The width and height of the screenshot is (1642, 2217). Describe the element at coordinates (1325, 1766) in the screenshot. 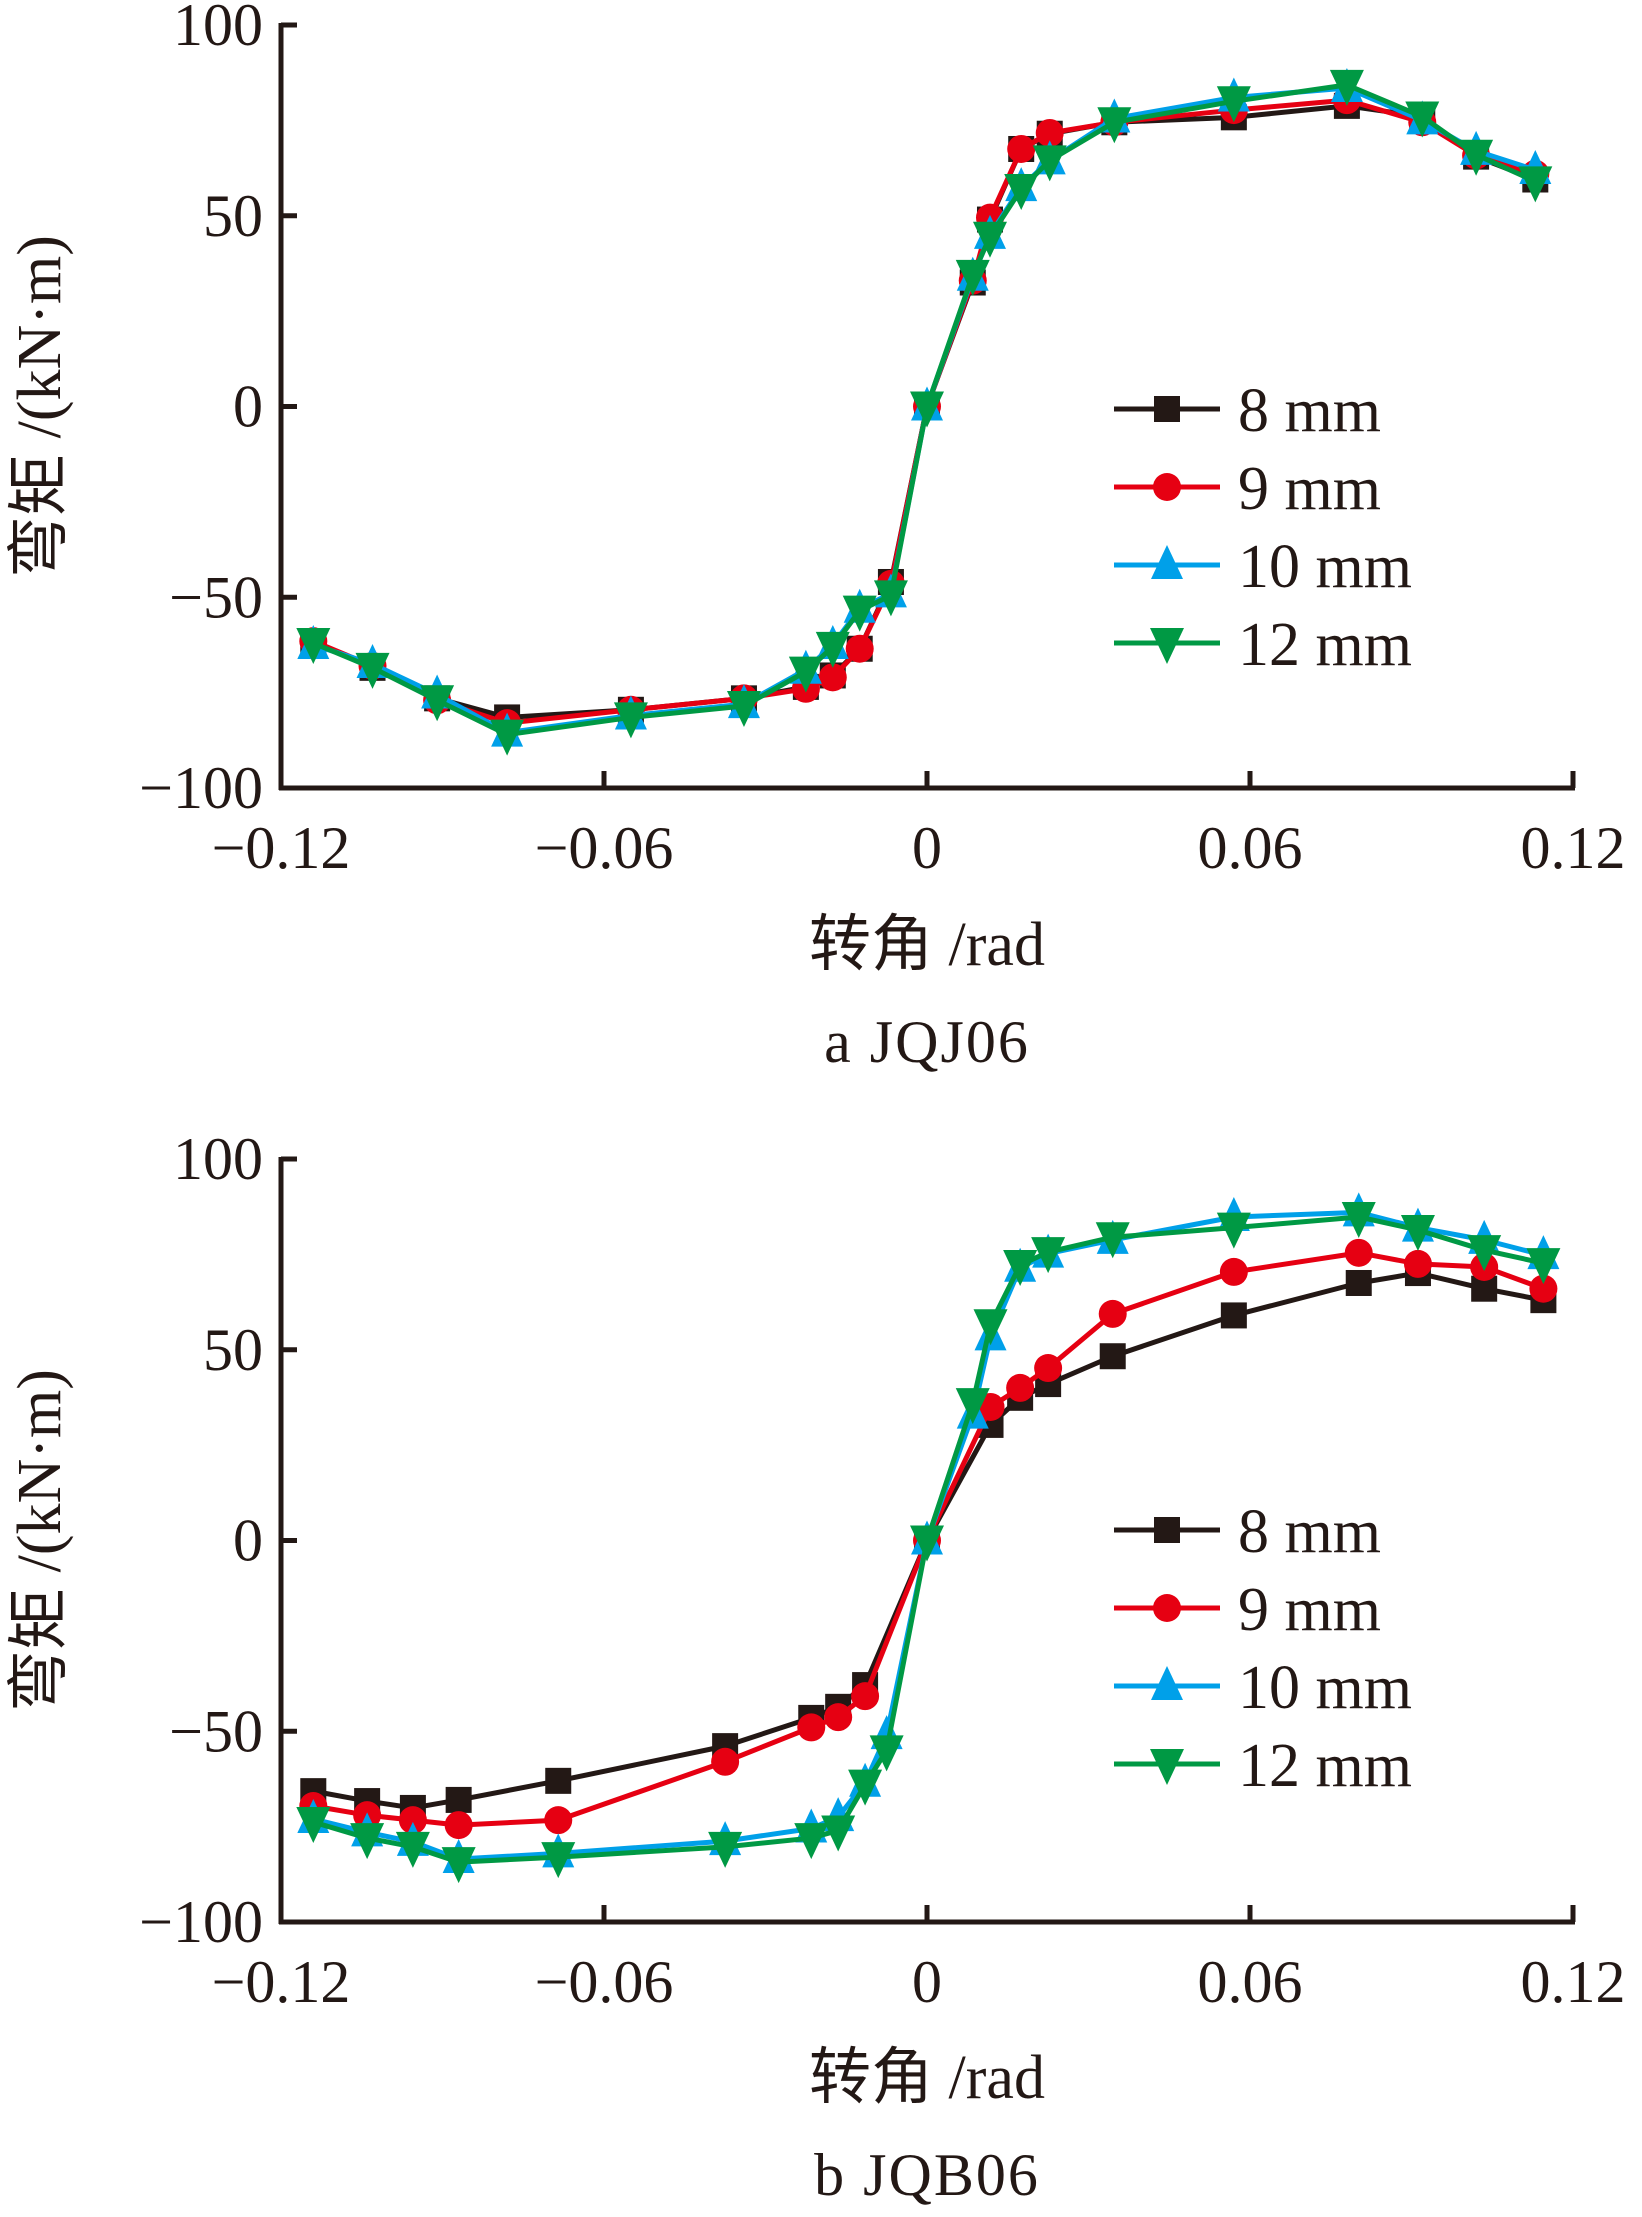

I see `legend-label: 12 mm` at that location.